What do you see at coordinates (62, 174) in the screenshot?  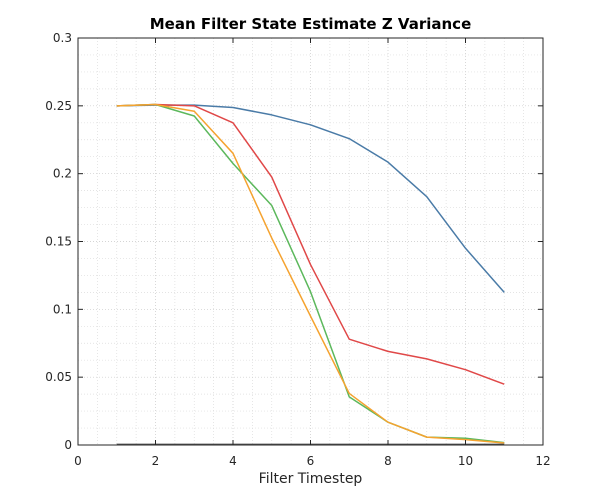 I see `y-tick-label: 0.2` at bounding box center [62, 174].